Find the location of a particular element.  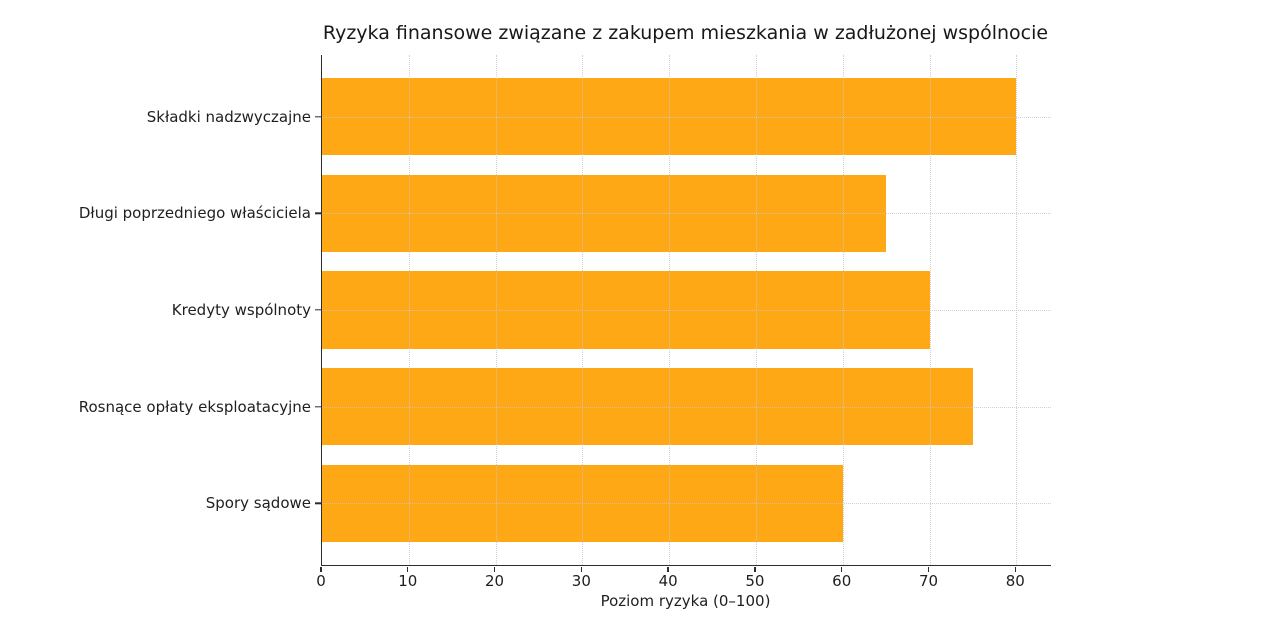

x-tick-label: 50 is located at coordinates (755, 581).